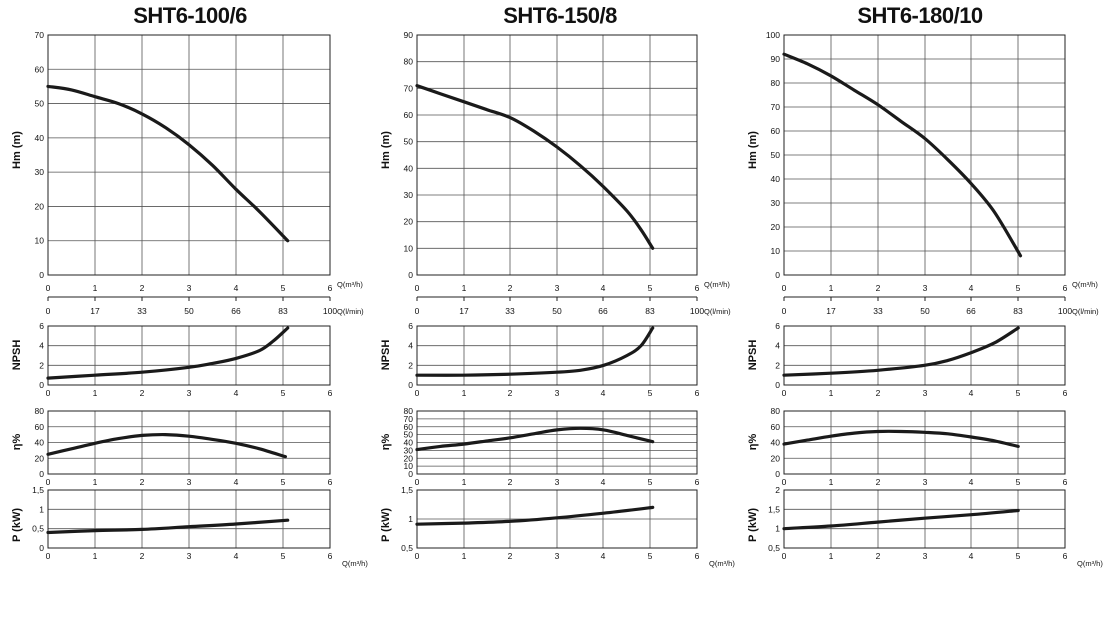  Describe the element at coordinates (17, 355) in the screenshot. I see `y-axis-label: NPSH` at that location.